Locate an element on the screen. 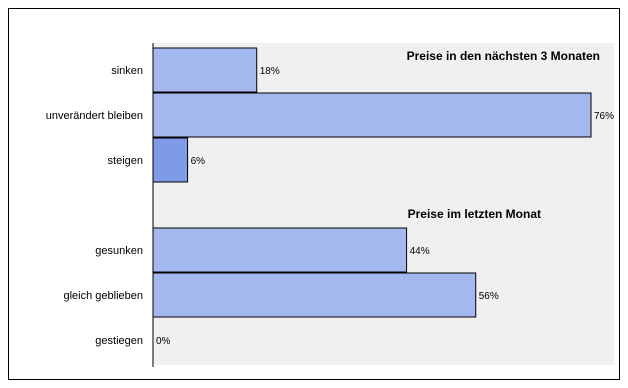  value-label: 6% is located at coordinates (198, 161).